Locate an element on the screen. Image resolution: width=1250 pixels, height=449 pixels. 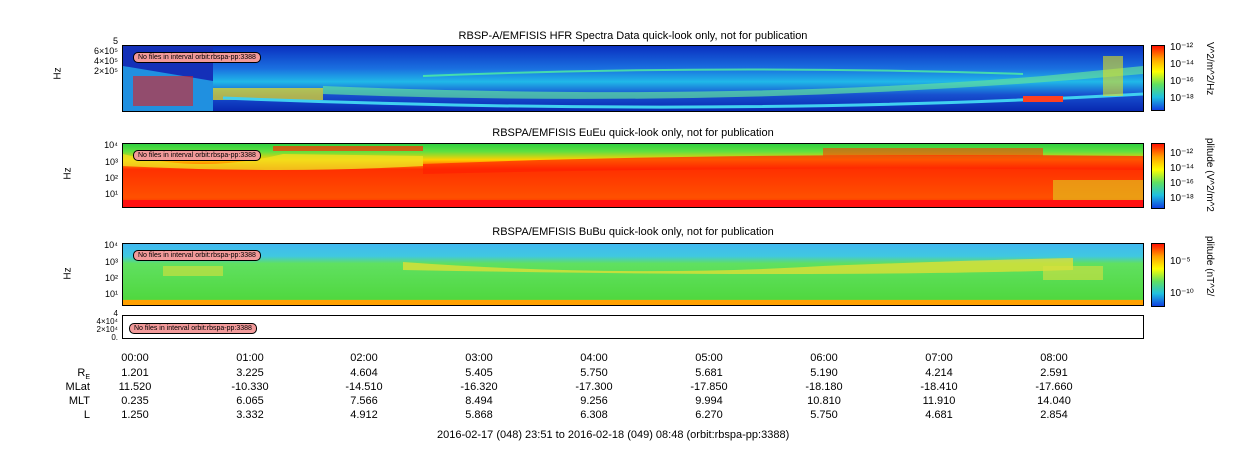
eueu-spectrogram-image is located at coordinates (633, 175).